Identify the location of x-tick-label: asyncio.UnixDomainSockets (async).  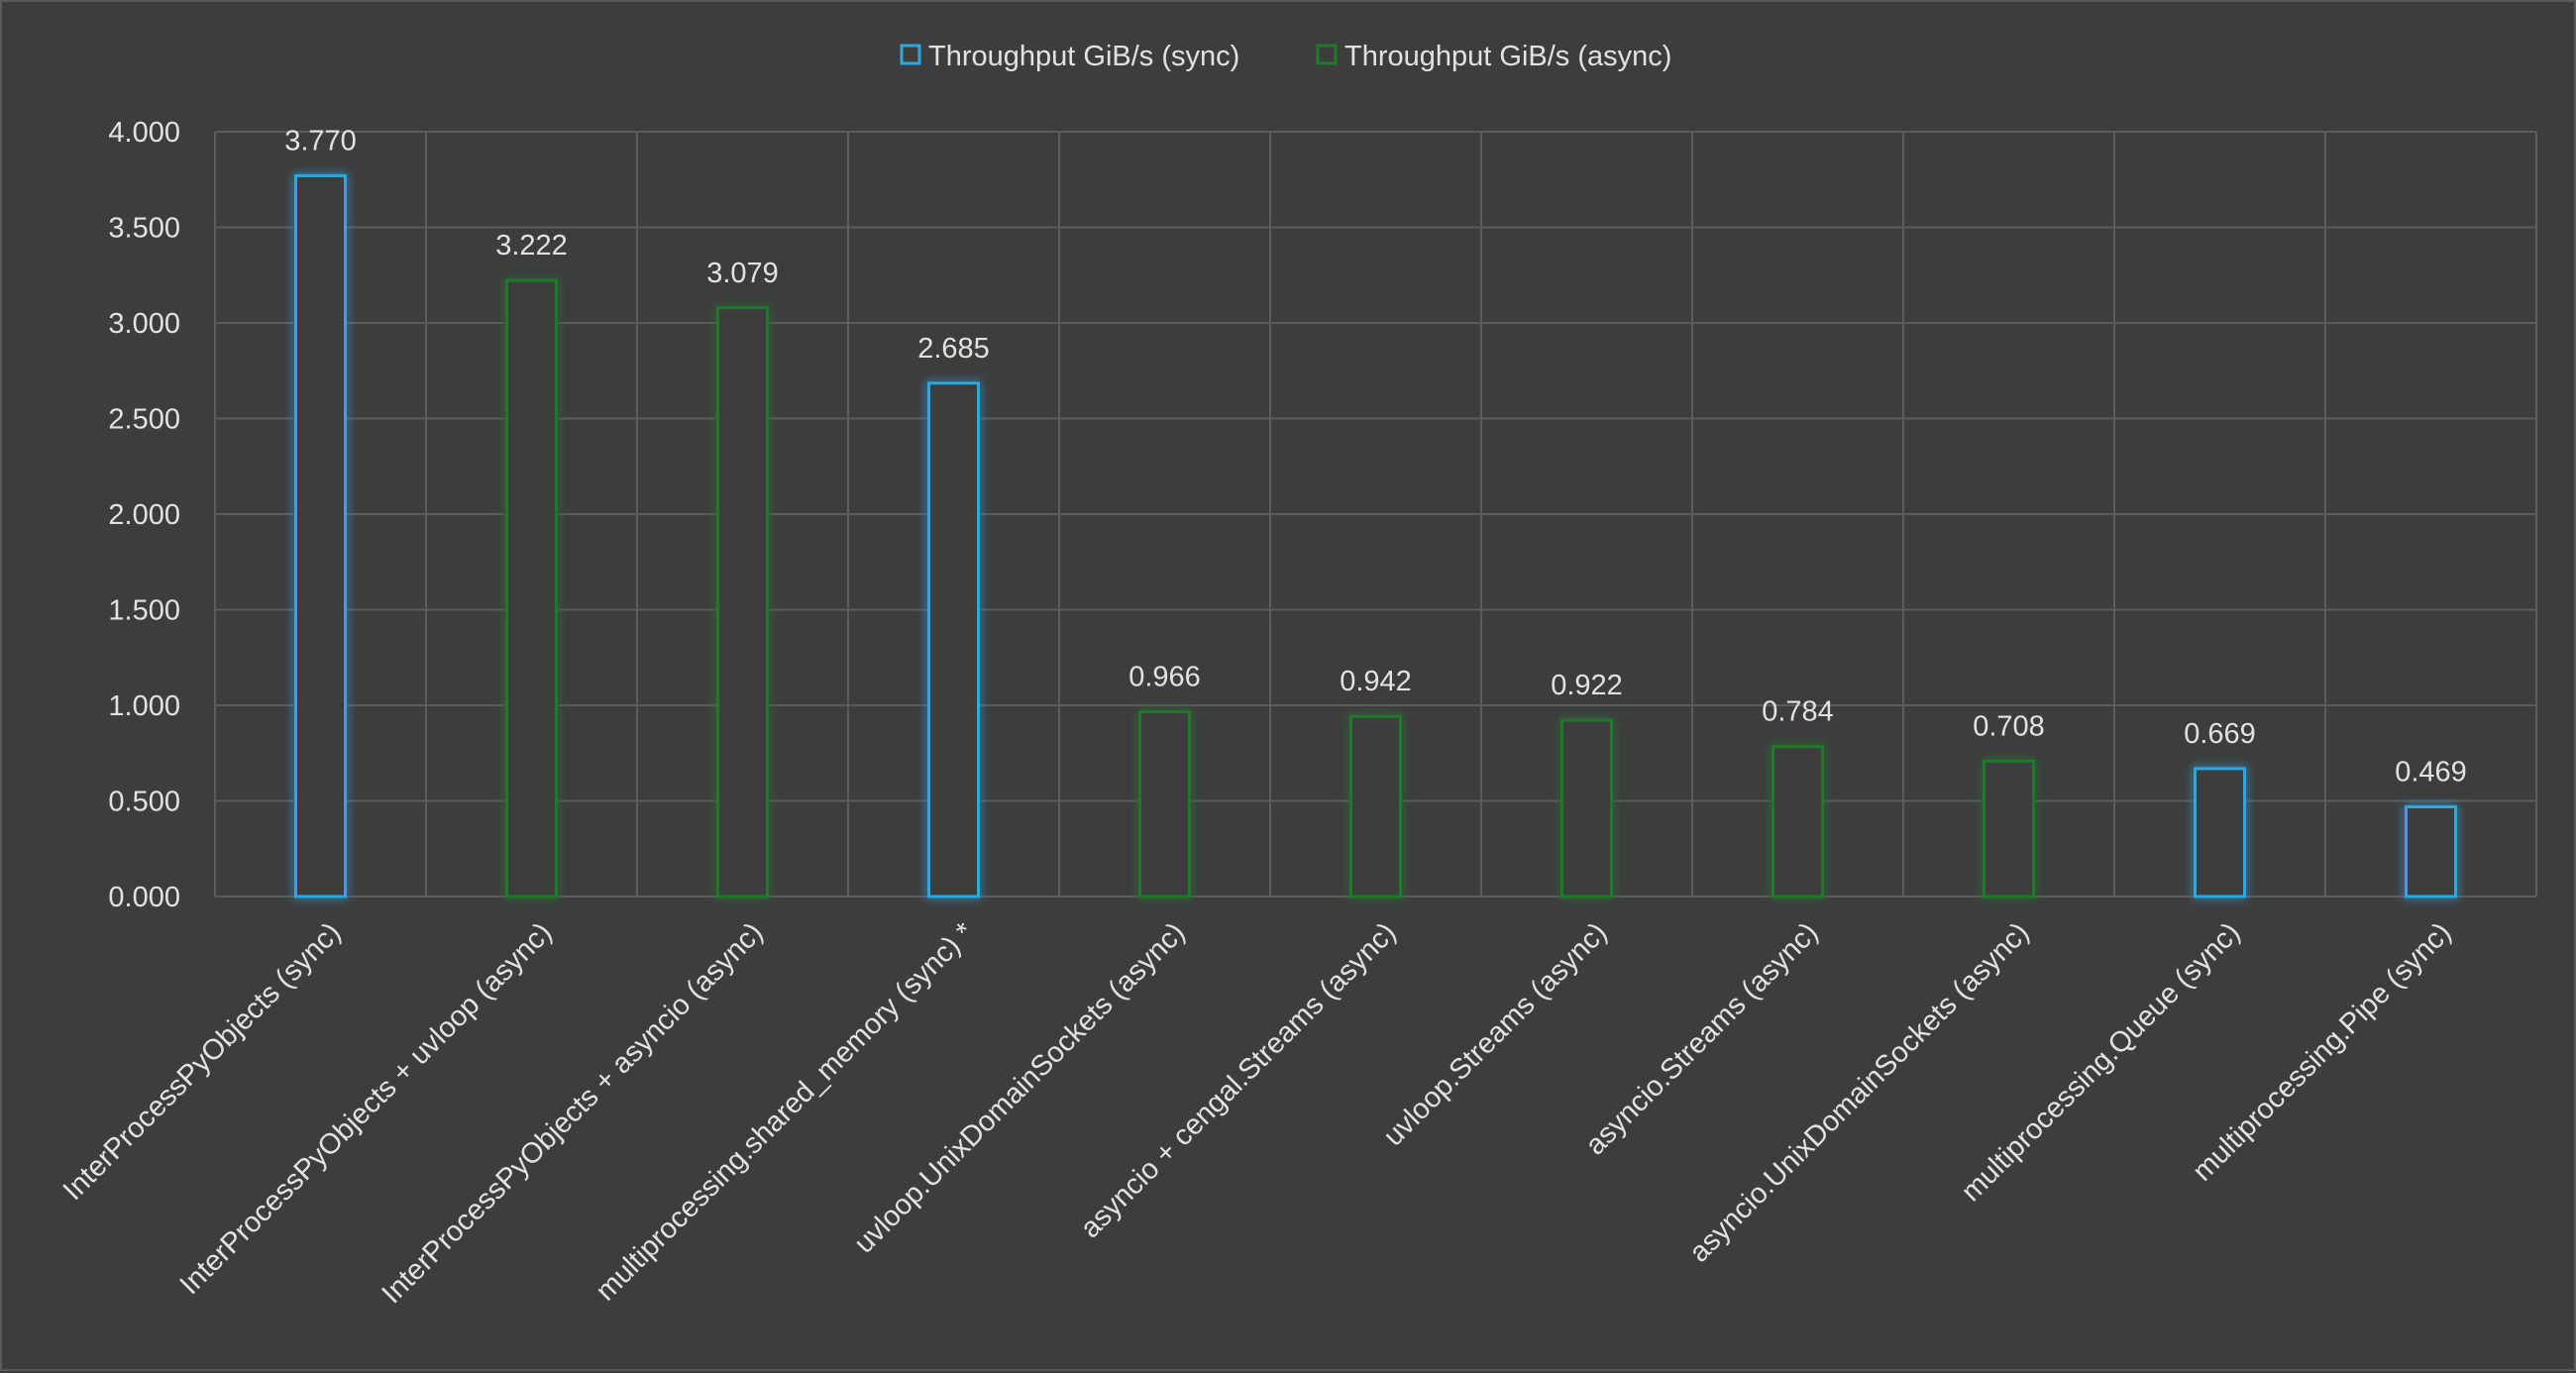
(1859, 1092).